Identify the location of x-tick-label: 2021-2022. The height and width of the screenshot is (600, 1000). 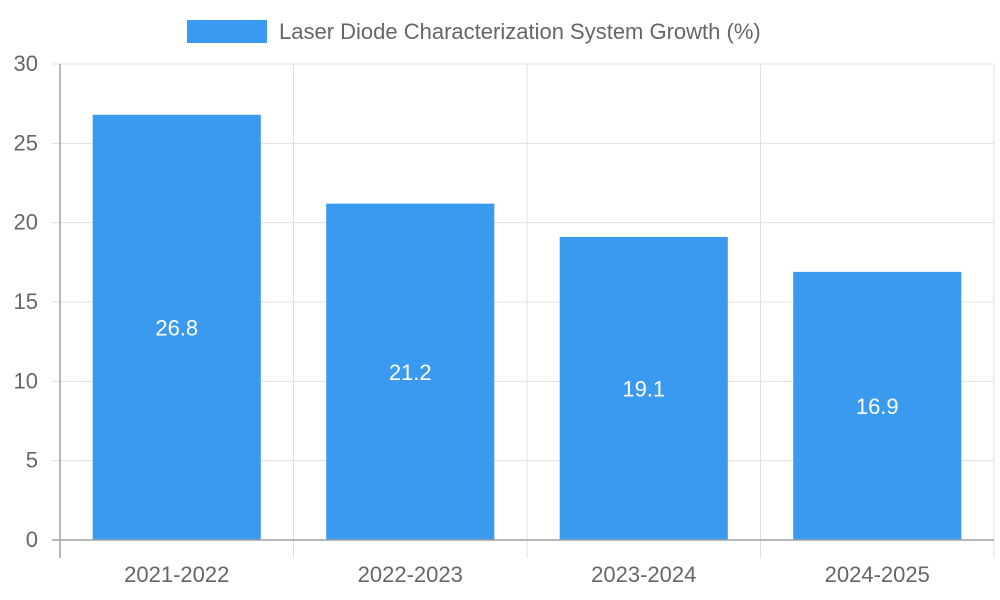
(176, 574).